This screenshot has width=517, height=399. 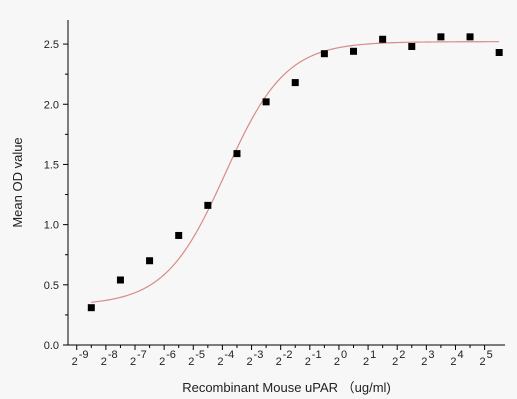 I want to click on y-tick-label: 1.5, so click(x=51, y=165).